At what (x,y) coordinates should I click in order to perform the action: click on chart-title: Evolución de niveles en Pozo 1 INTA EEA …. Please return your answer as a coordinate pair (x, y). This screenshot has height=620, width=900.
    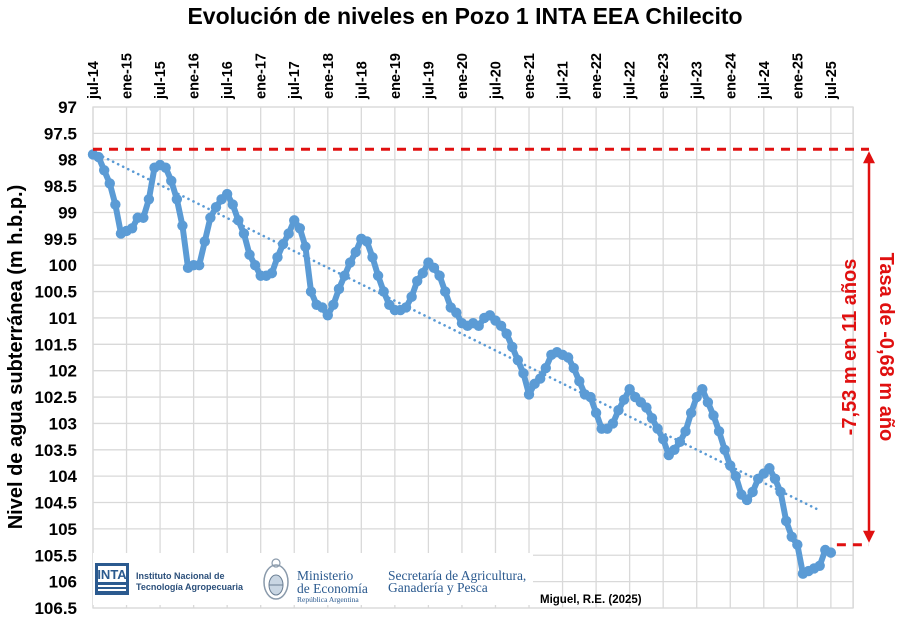
    Looking at the image, I should click on (464, 16).